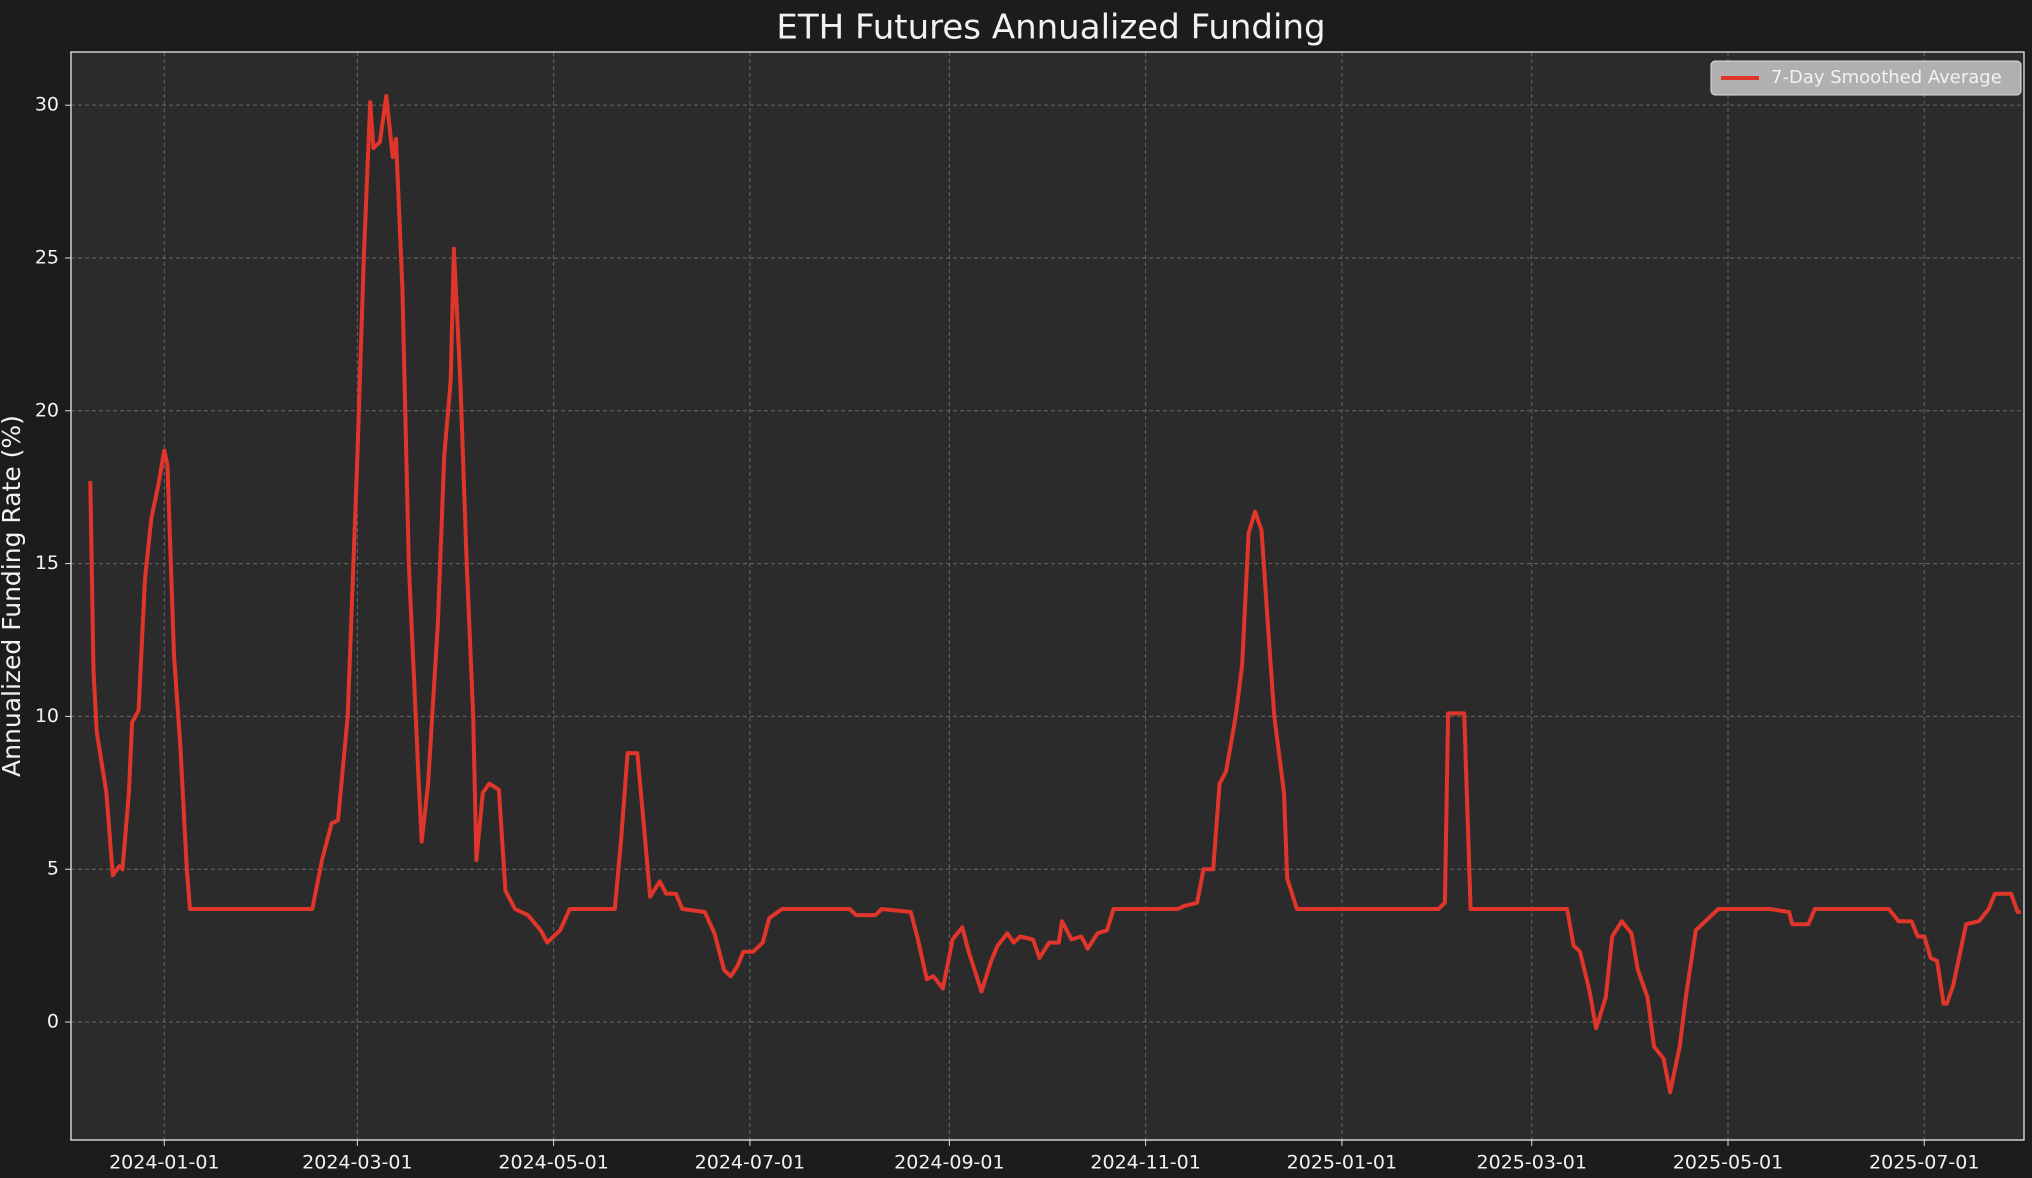  I want to click on y-tick-label: 20, so click(47, 410).